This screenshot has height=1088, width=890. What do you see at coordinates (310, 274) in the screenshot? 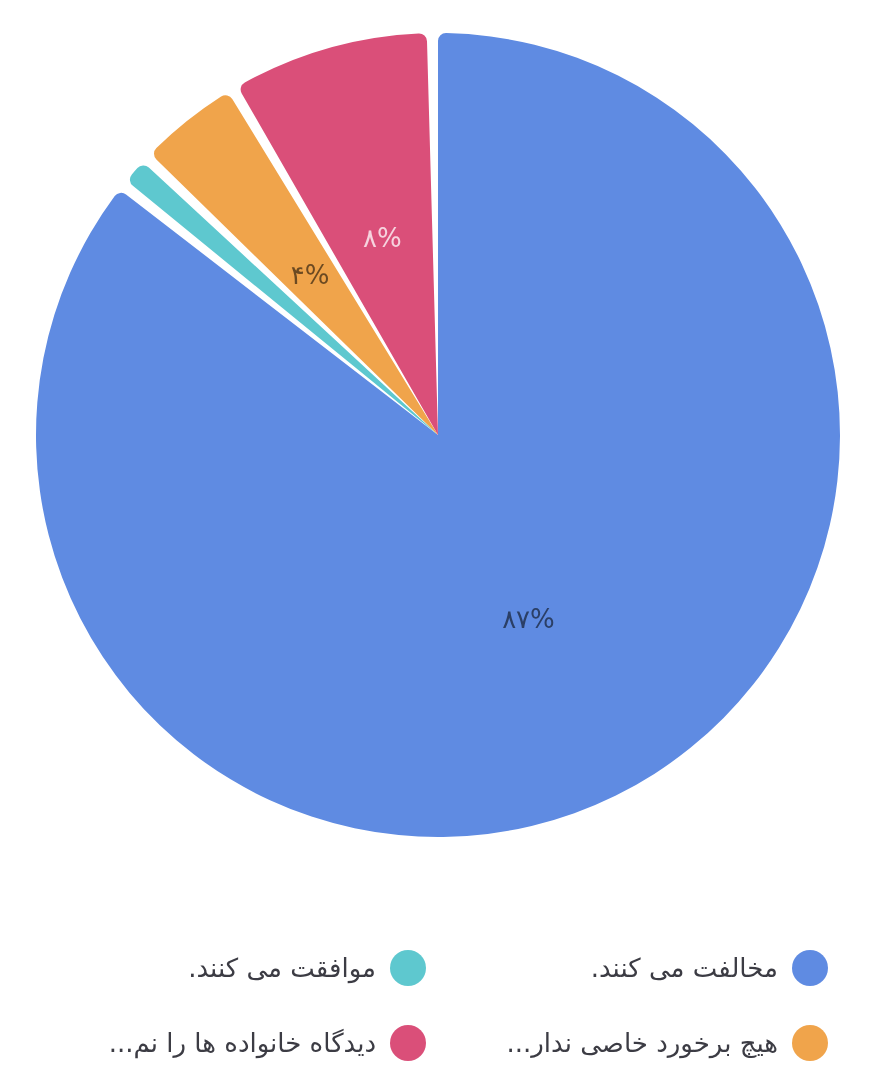
I see `data-label: ۴%` at bounding box center [310, 274].